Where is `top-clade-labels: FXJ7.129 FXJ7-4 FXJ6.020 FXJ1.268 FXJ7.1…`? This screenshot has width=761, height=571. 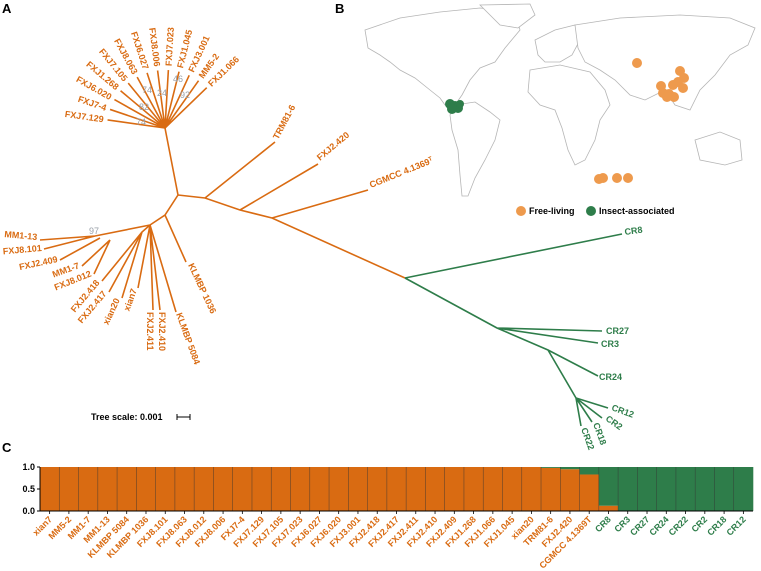
top-clade-labels: FXJ7.129 FXJ7-4 FXJ6.020 FXJ1.268 FXJ7.1… is located at coordinates (152, 75).